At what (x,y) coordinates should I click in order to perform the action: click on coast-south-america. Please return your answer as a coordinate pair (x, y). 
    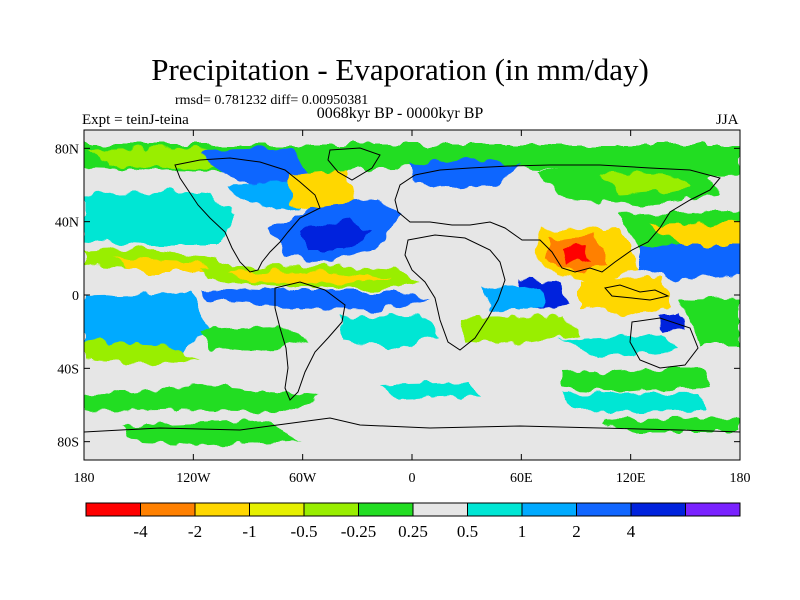
    Looking at the image, I should click on (310, 341).